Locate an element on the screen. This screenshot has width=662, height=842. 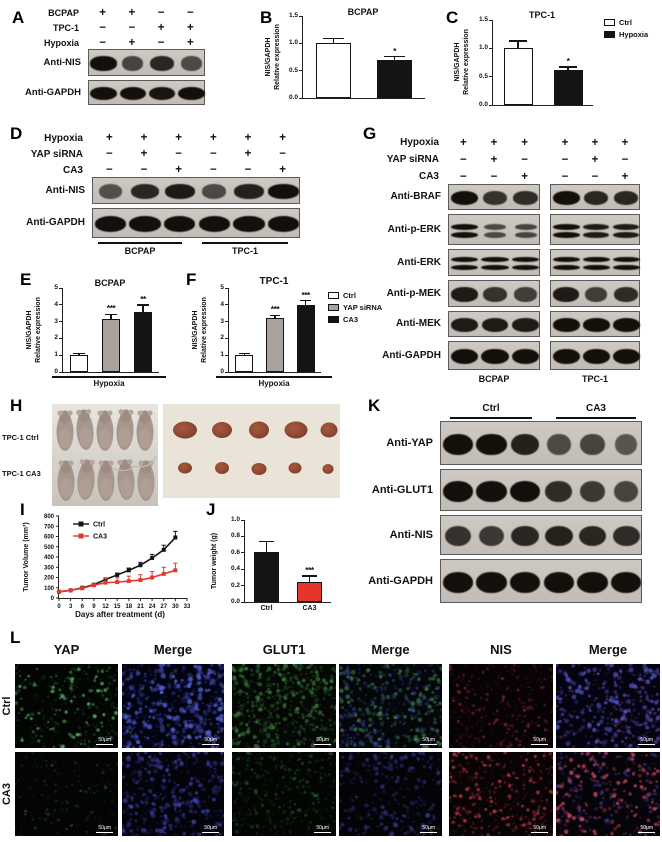
svg-text: 21 is located at coordinates (140, 607).